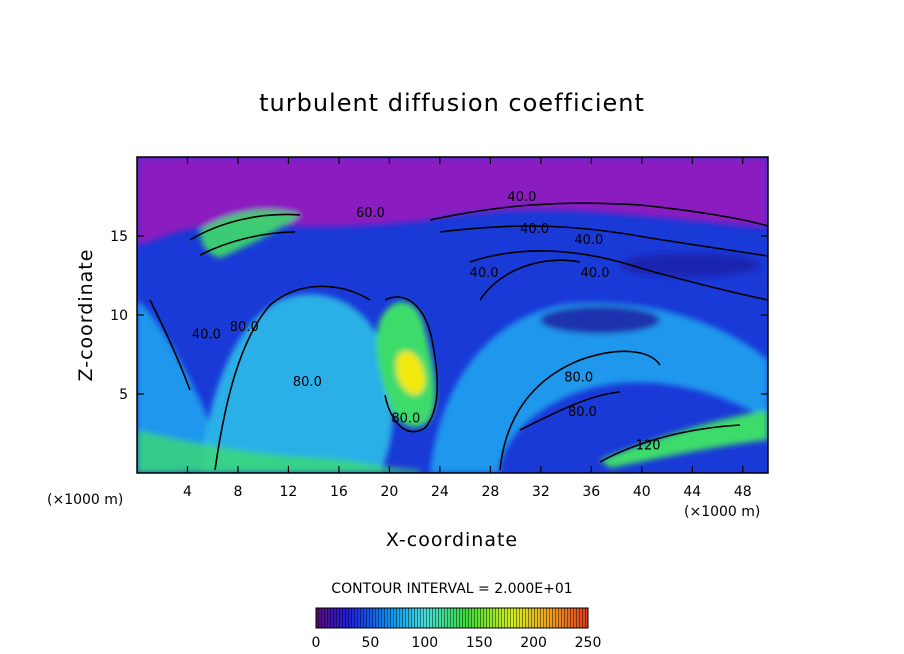 This screenshot has width=904, height=654. Describe the element at coordinates (648, 445) in the screenshot. I see `contour-label: 120` at that location.